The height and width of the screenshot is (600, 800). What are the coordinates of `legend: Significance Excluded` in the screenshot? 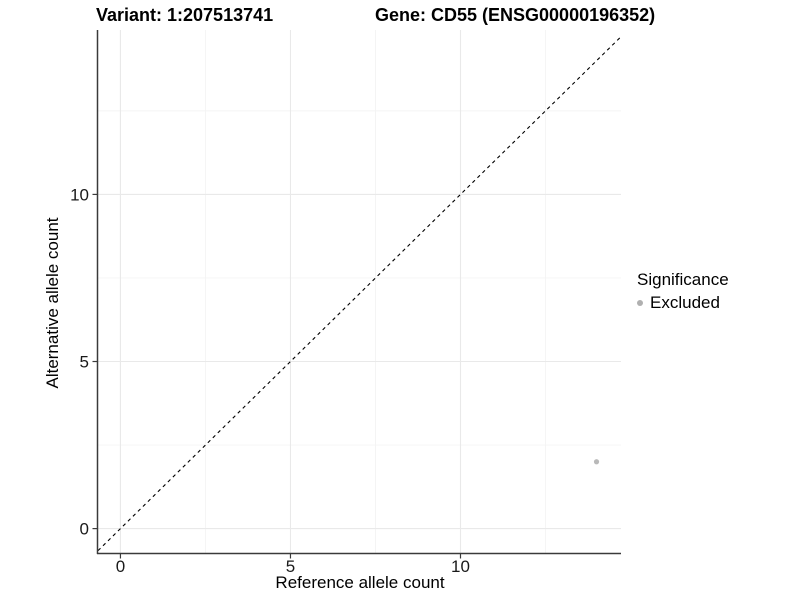 It's located at (683, 291).